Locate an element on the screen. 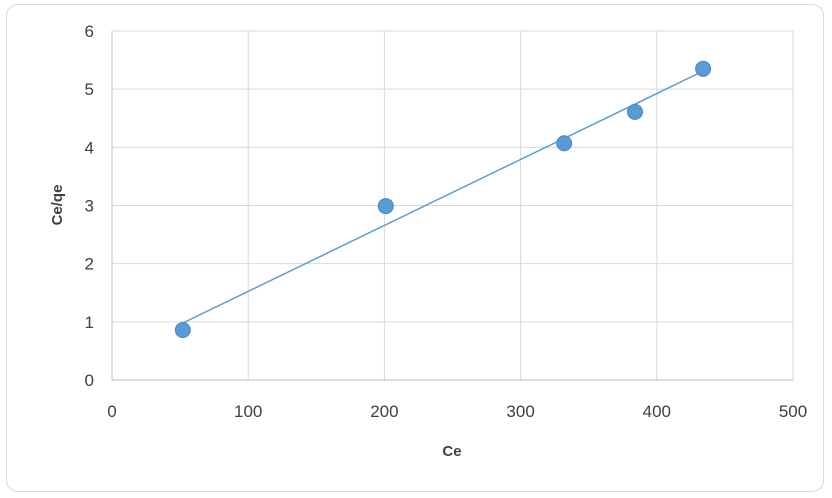 The height and width of the screenshot is (498, 832). y-tick-label: 3 is located at coordinates (89, 206).